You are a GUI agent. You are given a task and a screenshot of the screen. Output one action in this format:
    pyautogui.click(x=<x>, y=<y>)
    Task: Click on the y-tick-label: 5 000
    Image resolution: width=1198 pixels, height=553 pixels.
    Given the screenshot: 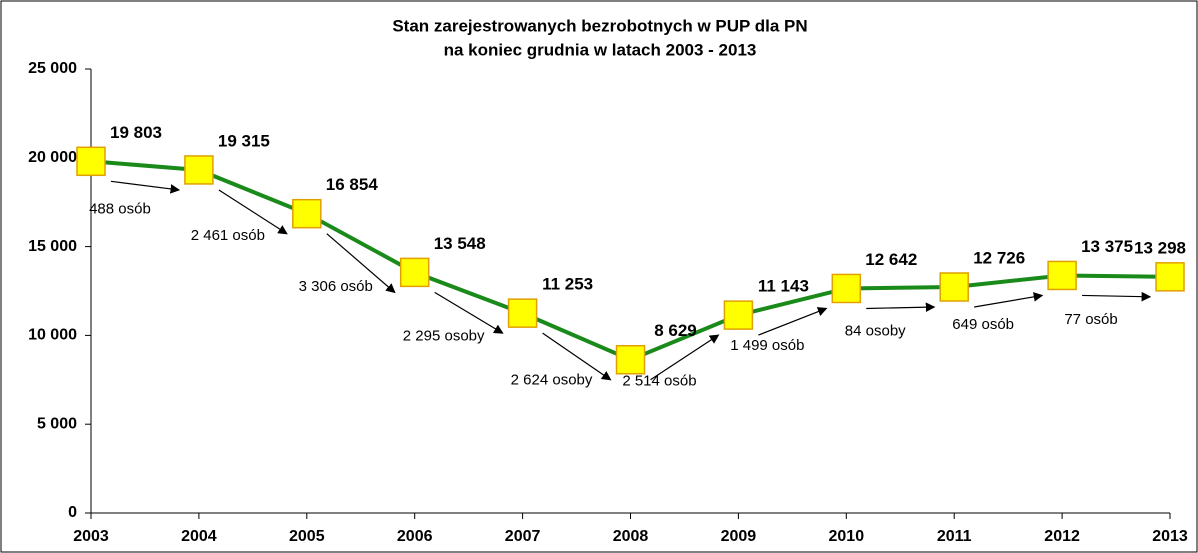 What is the action you would take?
    pyautogui.click(x=57, y=423)
    